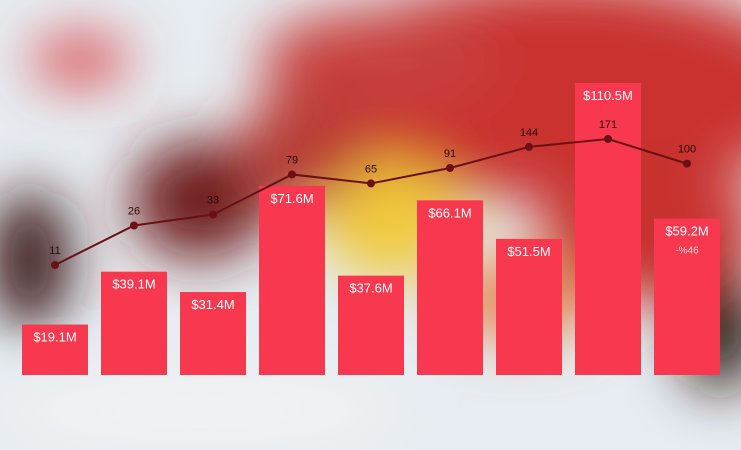  I want to click on line-value-label: 65, so click(371, 169).